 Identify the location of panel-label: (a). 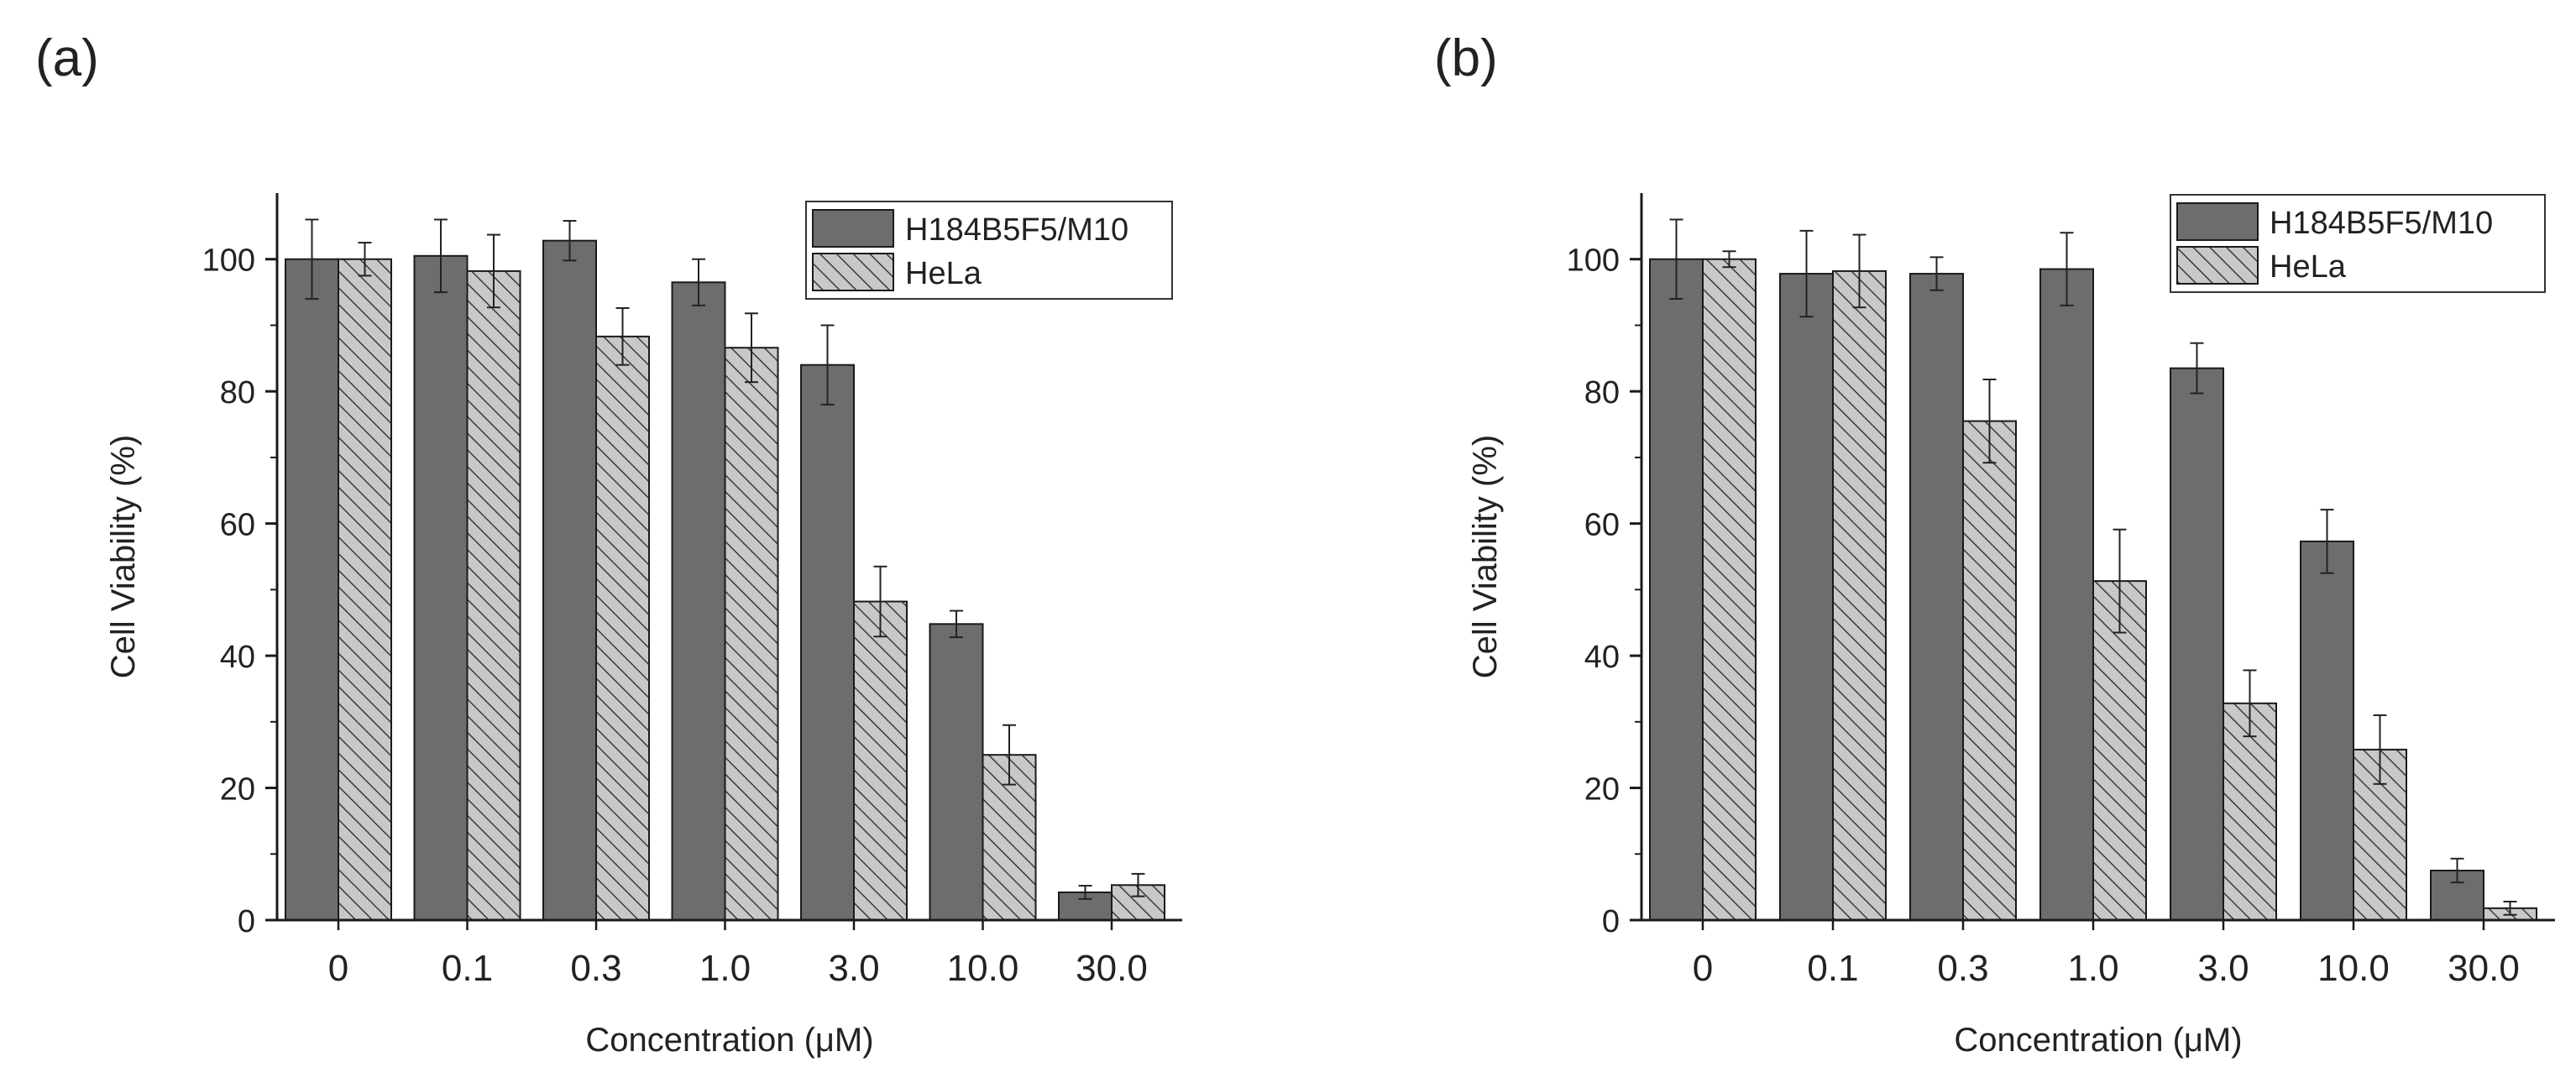
(67, 58).